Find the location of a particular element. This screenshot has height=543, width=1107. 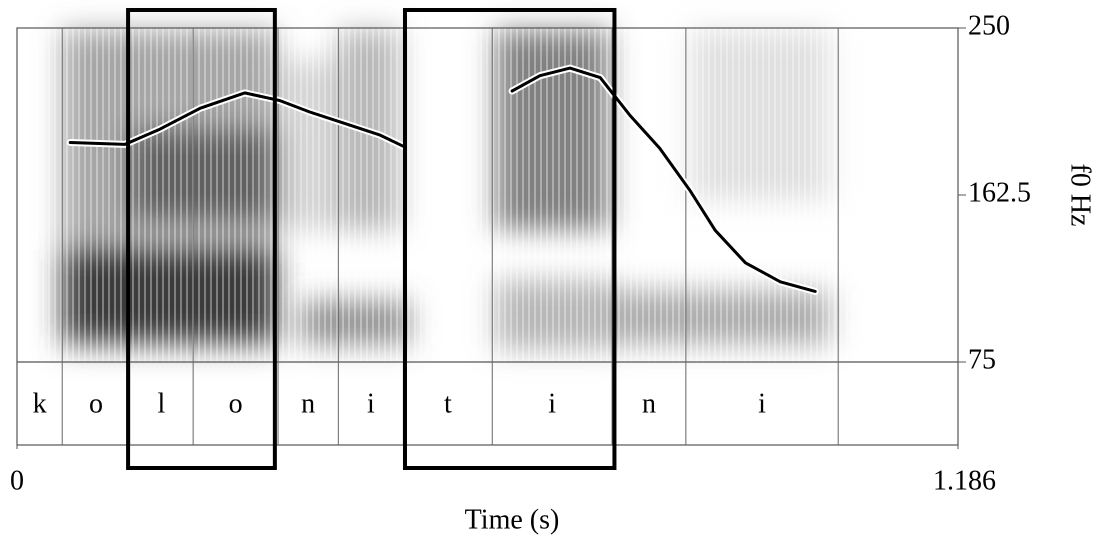

segment-label: t is located at coordinates (448, 403).